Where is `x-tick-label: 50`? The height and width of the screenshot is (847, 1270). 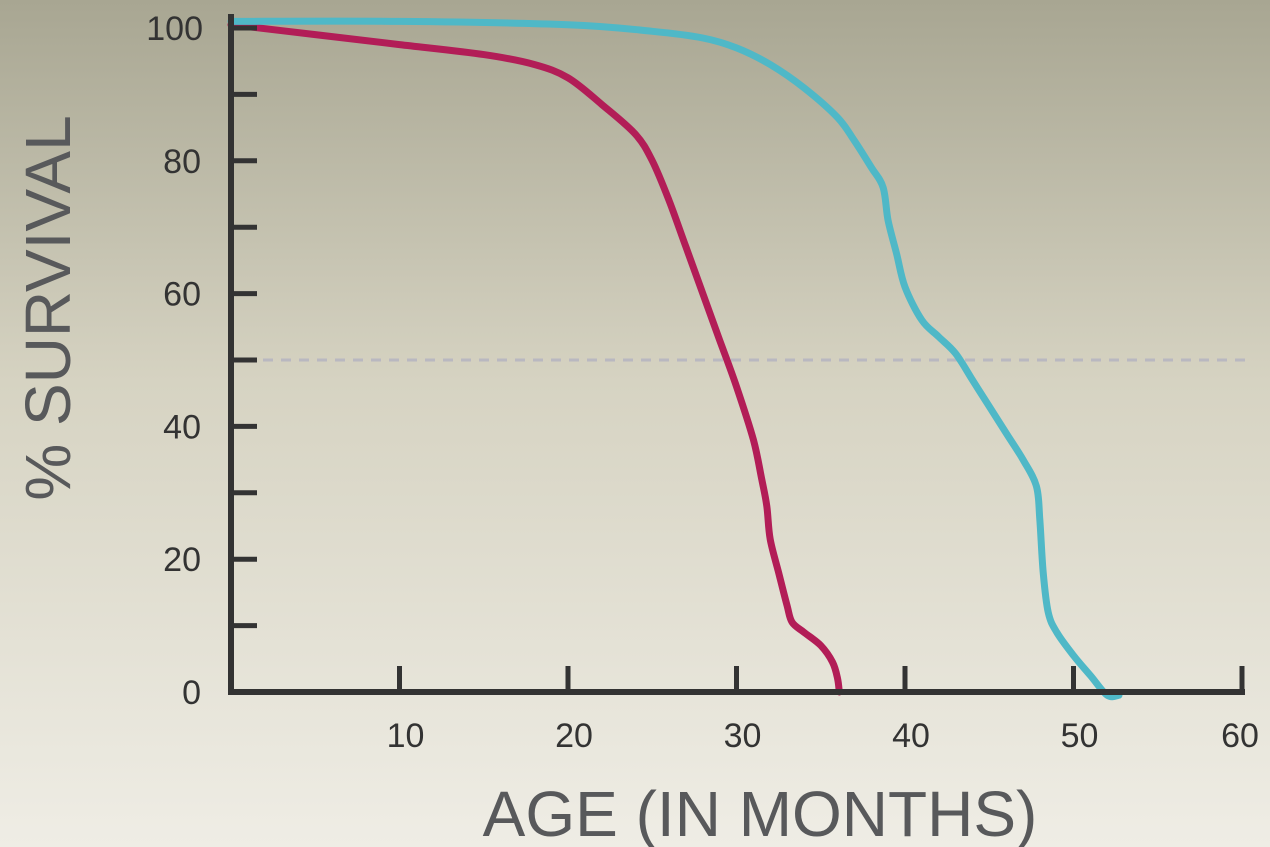 x-tick-label: 50 is located at coordinates (1080, 736).